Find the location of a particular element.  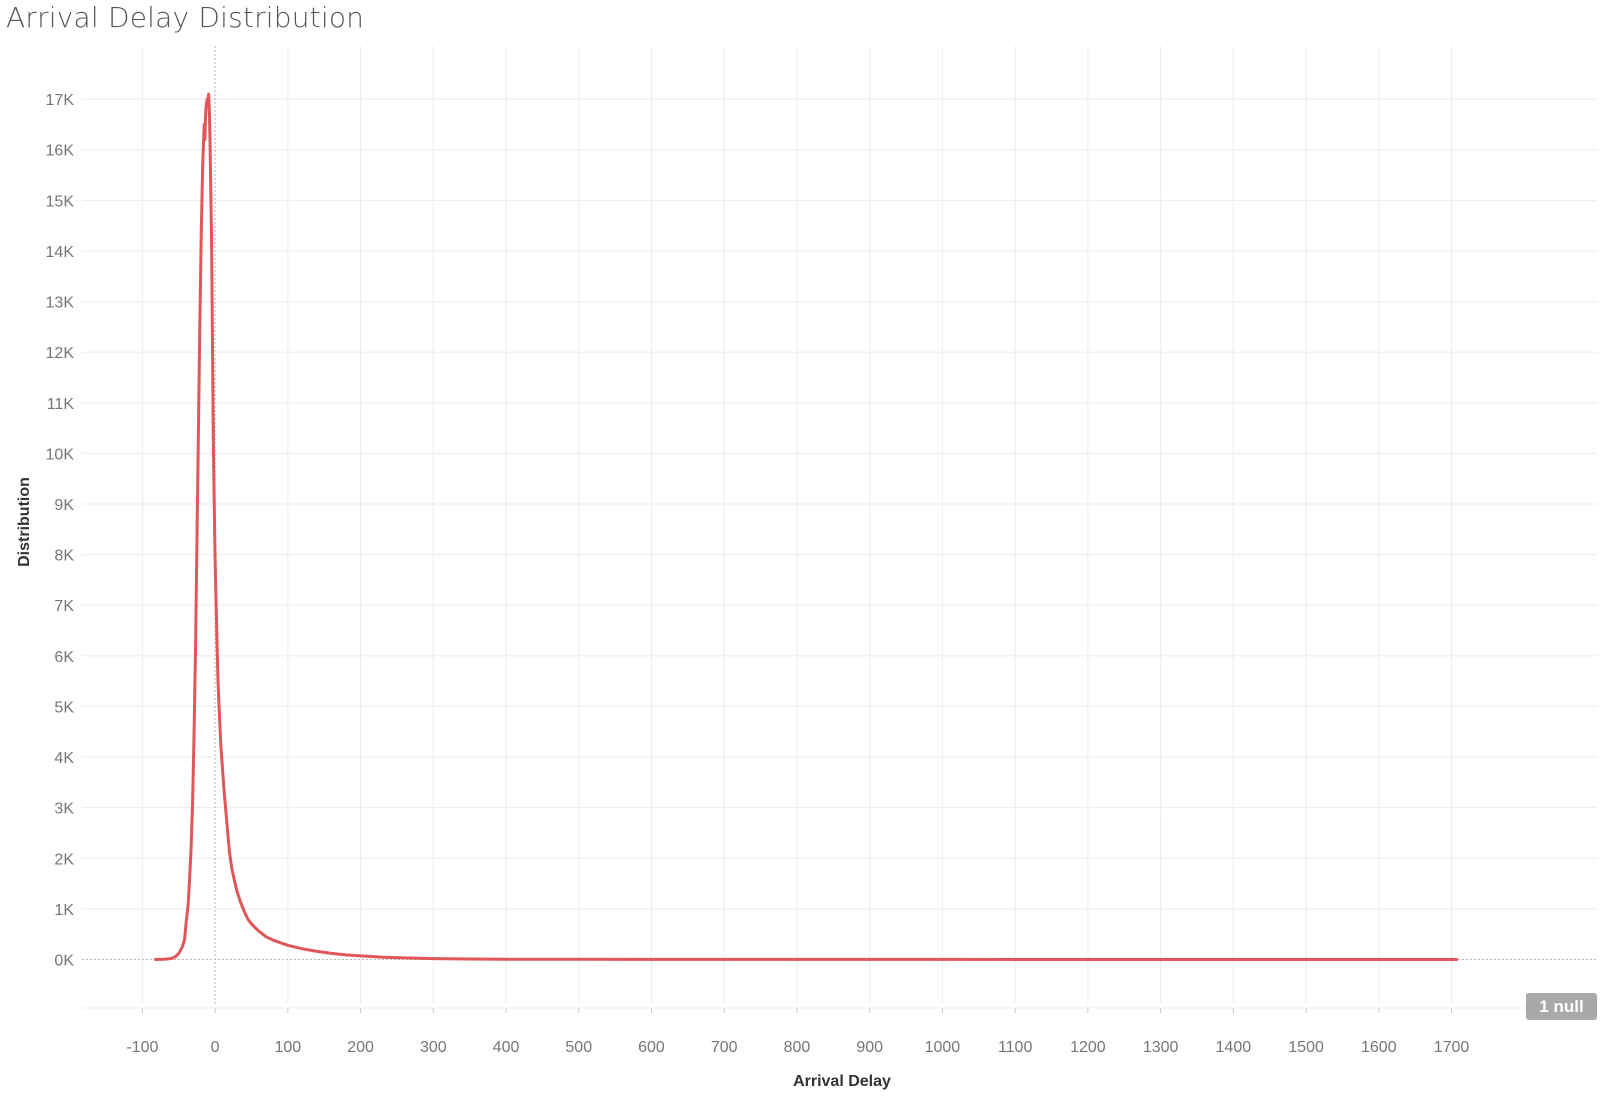

y-tick-label: 13K is located at coordinates (60, 303).